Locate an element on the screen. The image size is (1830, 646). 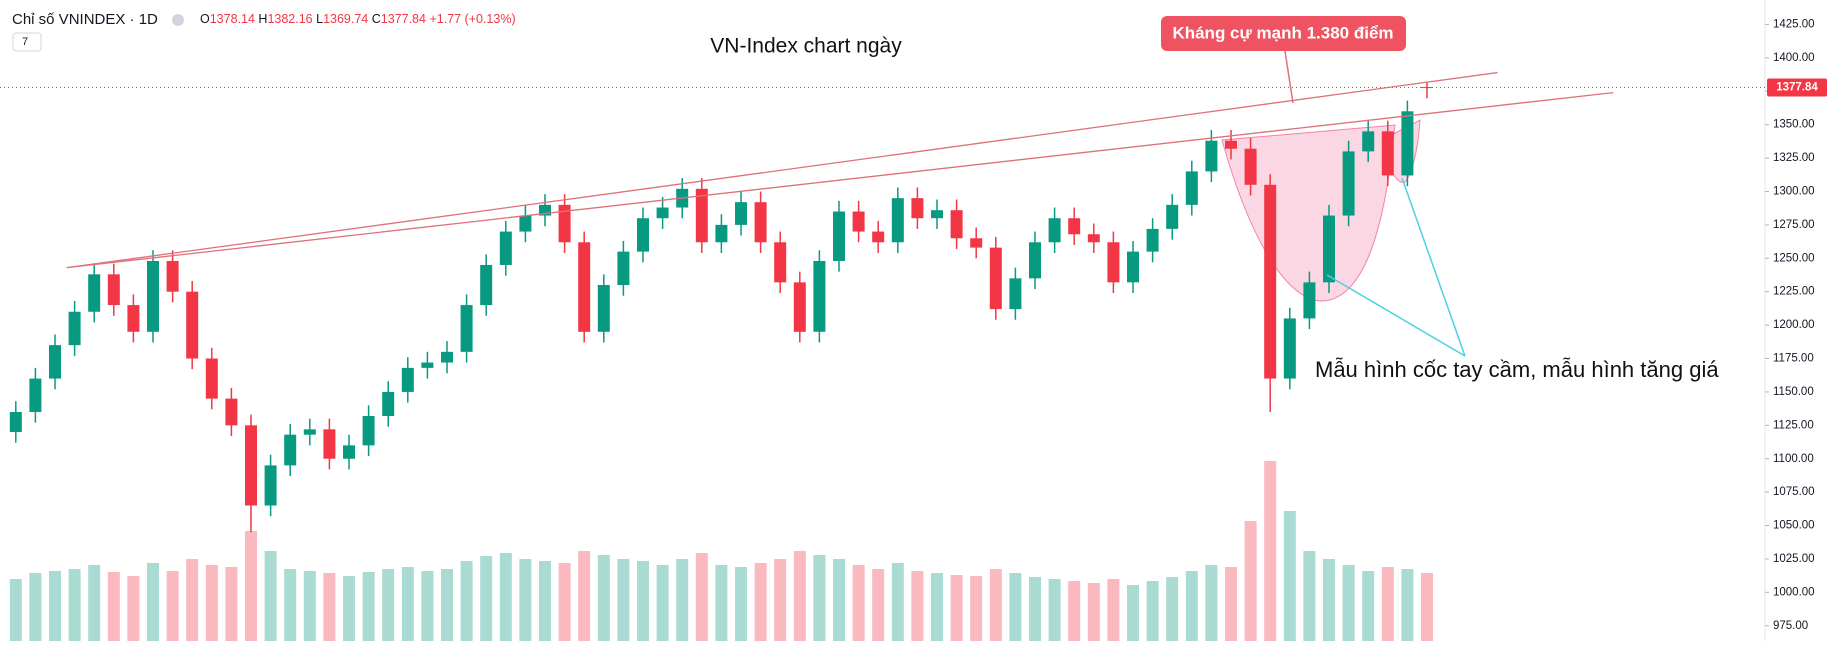
y-tick-label: 1075.00 is located at coordinates (1794, 492).